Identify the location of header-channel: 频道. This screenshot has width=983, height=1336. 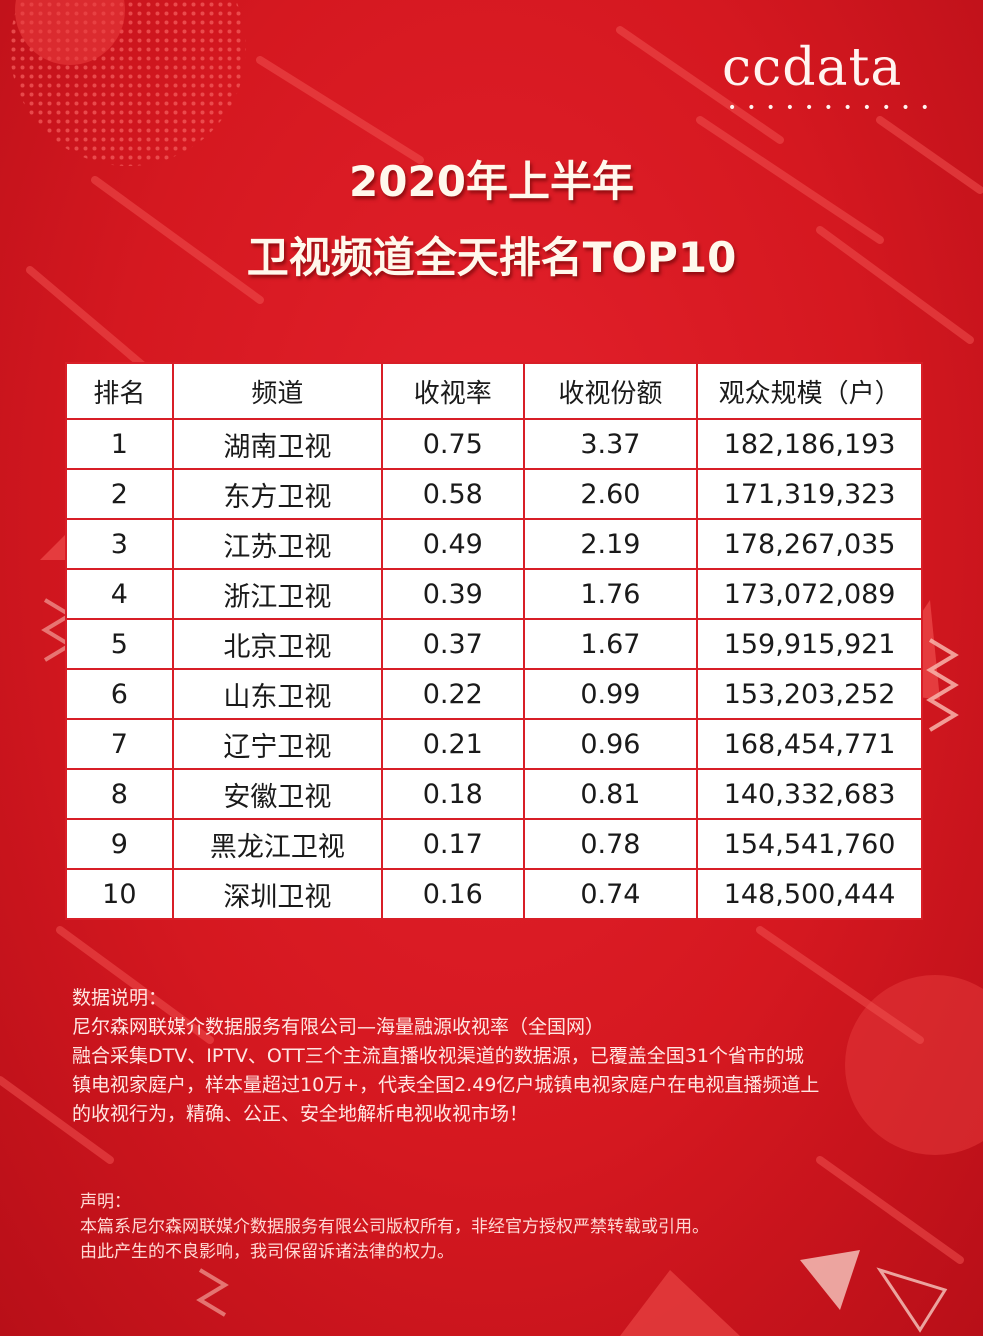
(277, 391).